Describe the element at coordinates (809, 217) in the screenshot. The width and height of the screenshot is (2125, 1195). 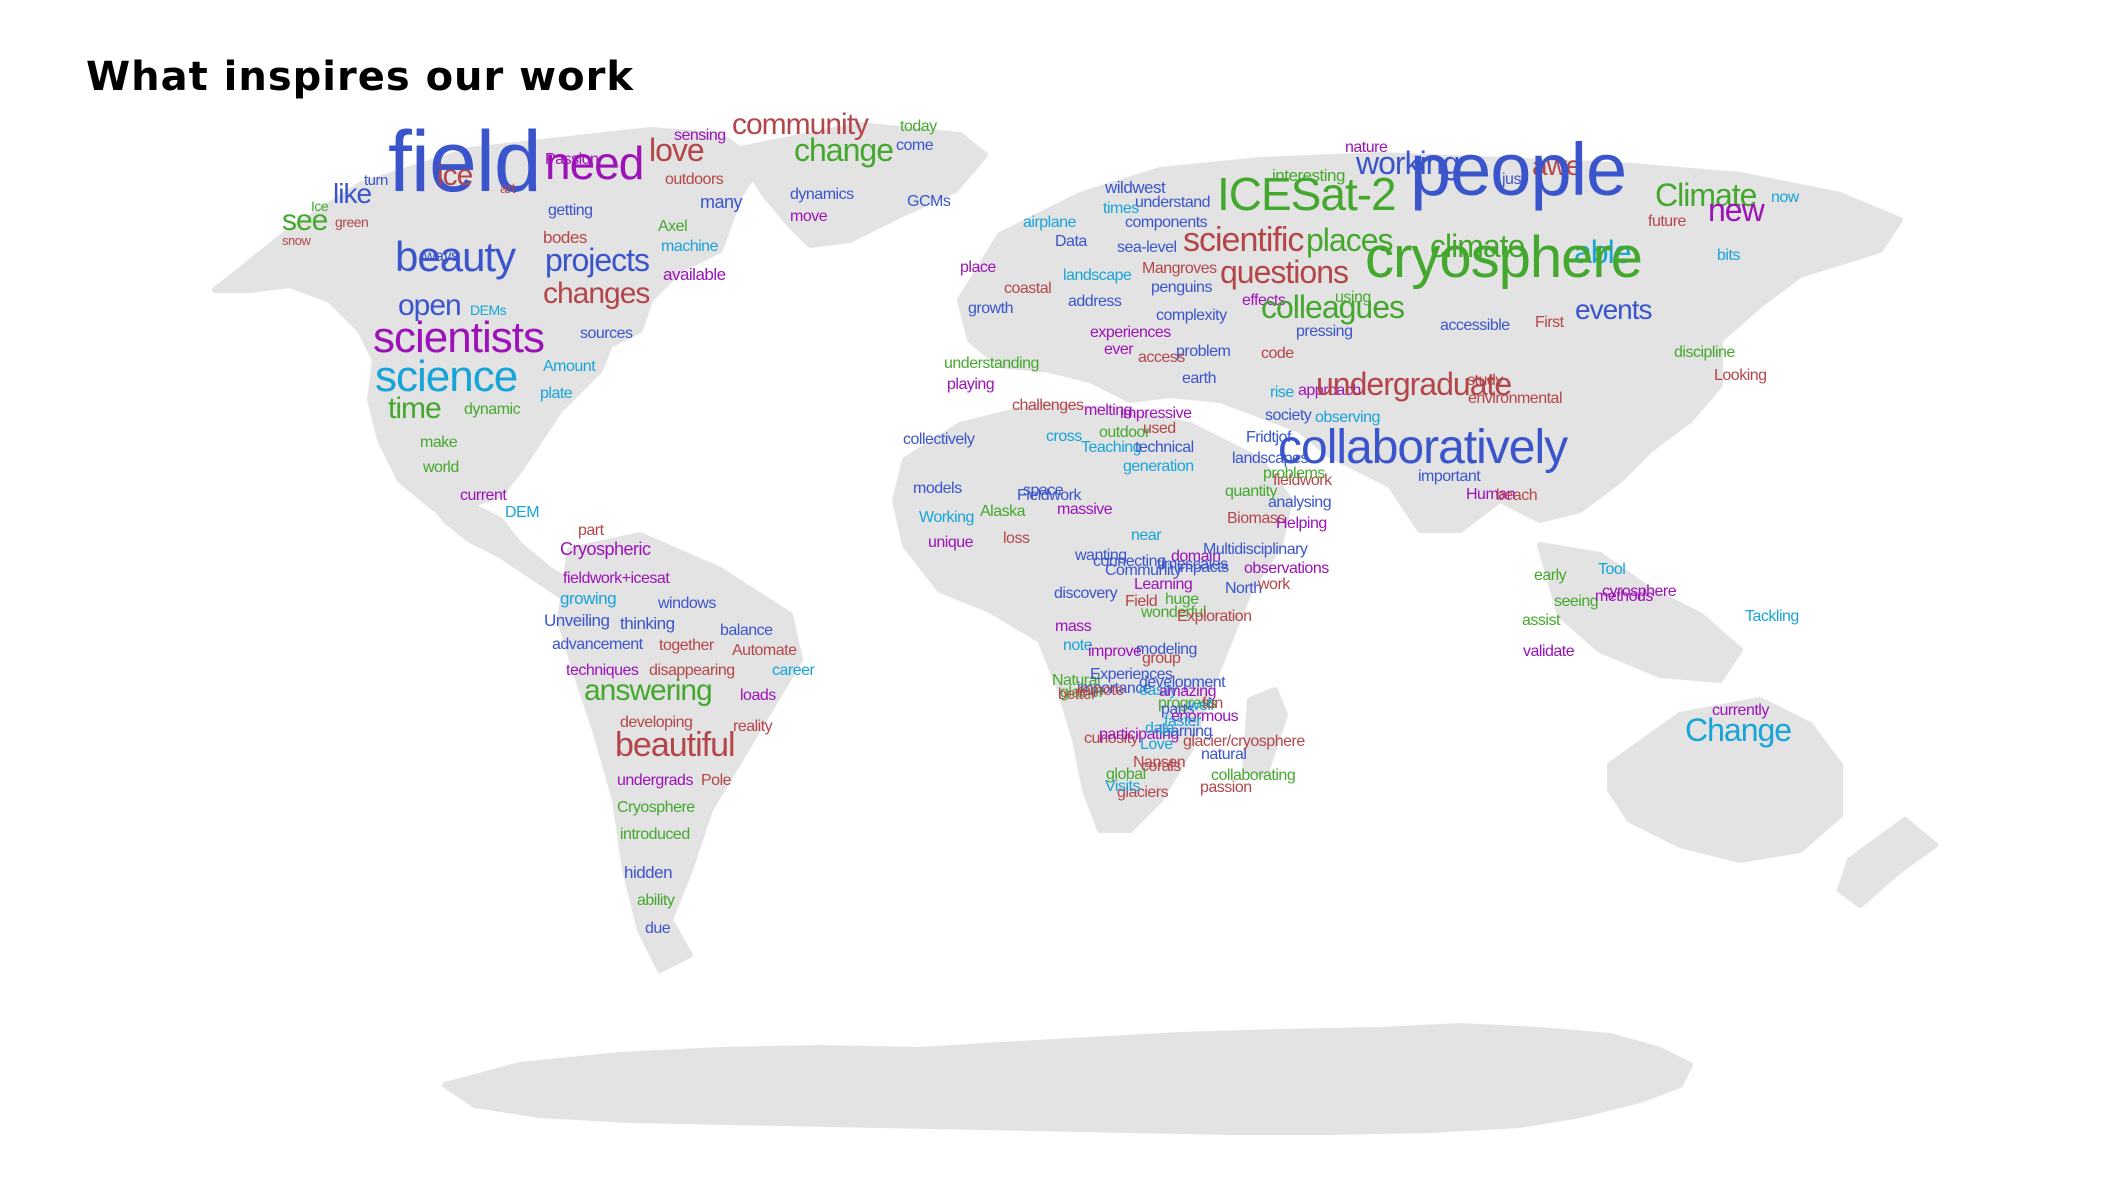
I see `word-cloud-word: move` at that location.